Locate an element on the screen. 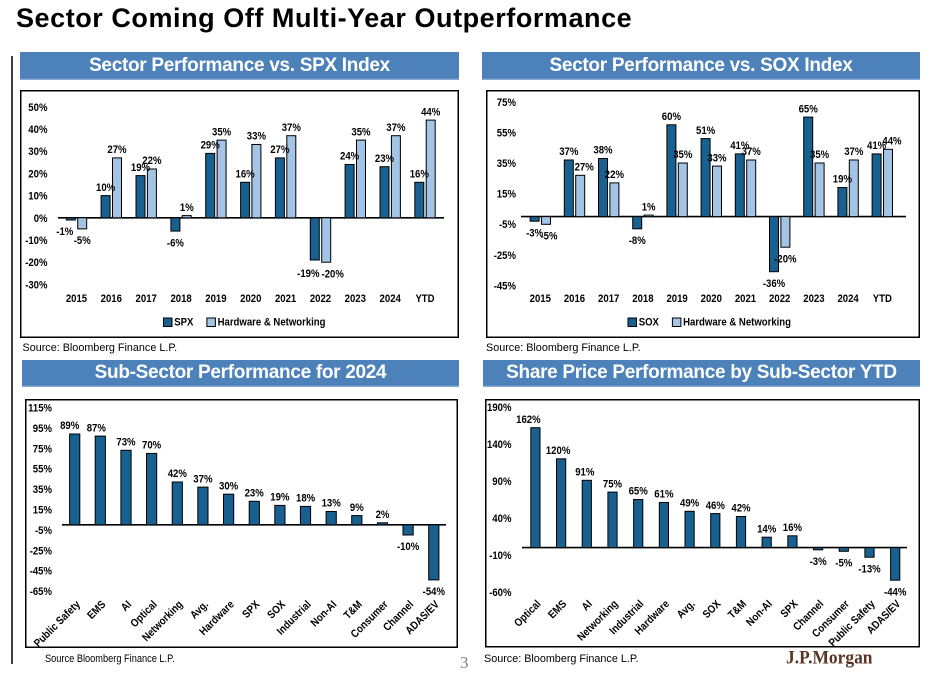 This screenshot has width=931, height=675. svg-text: J.P.Morgan is located at coordinates (829, 658).